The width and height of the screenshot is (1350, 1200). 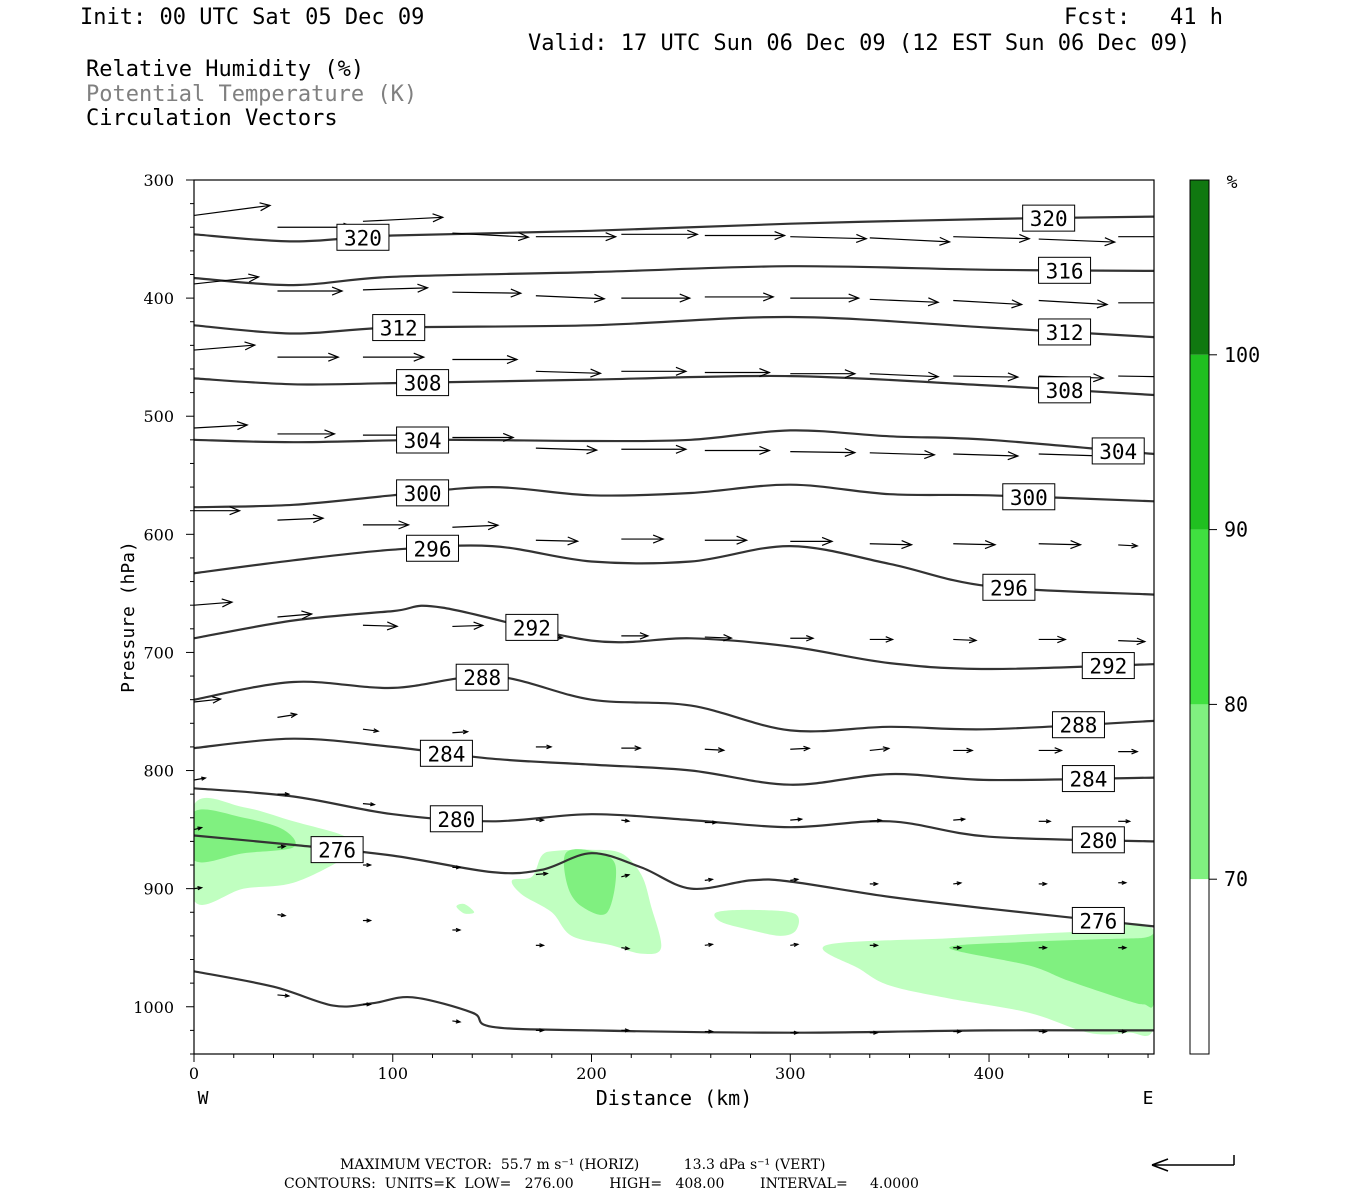 I want to click on field-title-theta: Potential Temperature (K), so click(x=252, y=94).